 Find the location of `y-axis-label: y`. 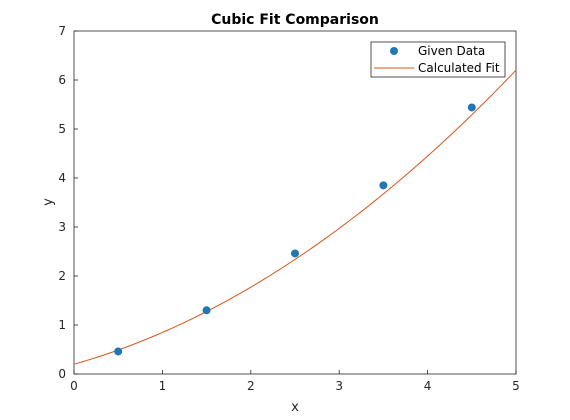

y-axis-label: y is located at coordinates (48, 202).